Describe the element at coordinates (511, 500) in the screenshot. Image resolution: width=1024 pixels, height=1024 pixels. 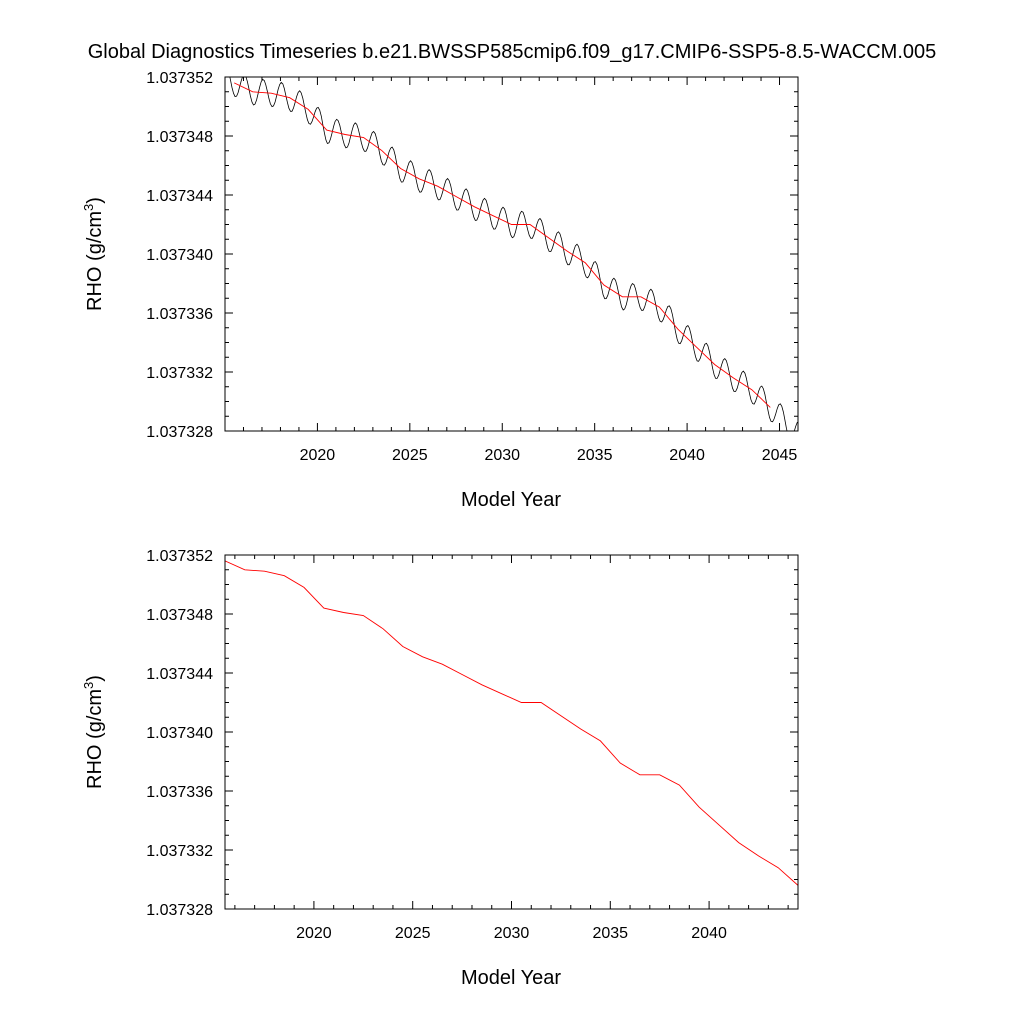
I see `top-x-axis-title: Model Year` at that location.